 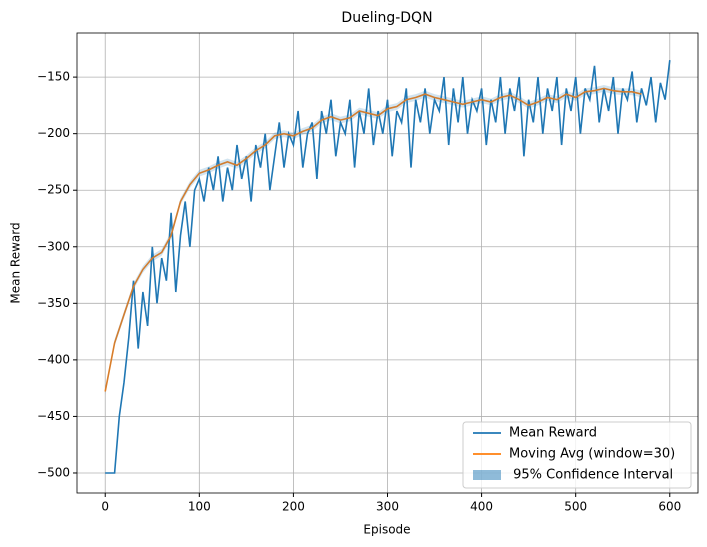 What do you see at coordinates (53, 190) in the screenshot?
I see `y-tick-label: −250` at bounding box center [53, 190].